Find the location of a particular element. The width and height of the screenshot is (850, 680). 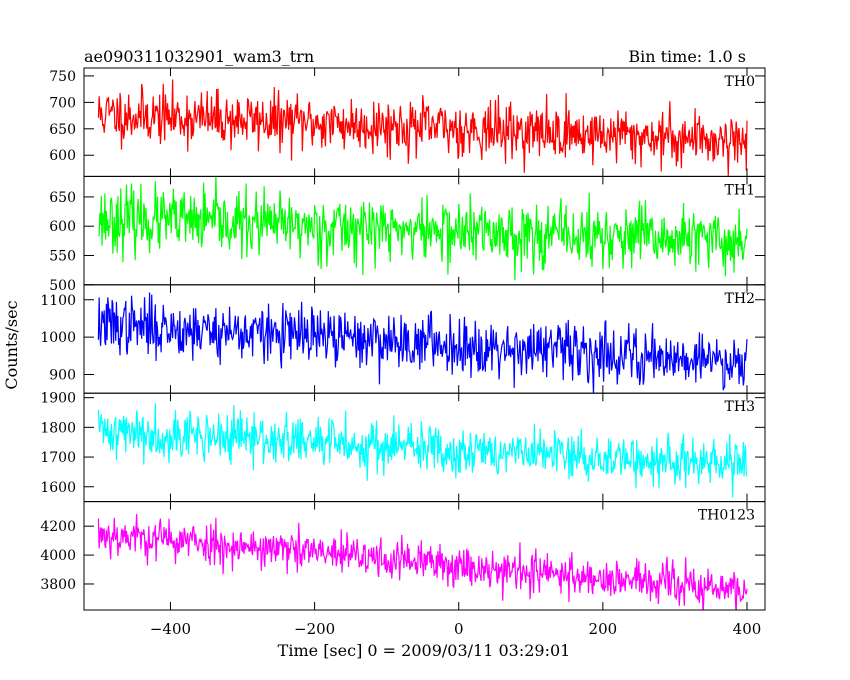

series-line-th0 is located at coordinates (422, 127).